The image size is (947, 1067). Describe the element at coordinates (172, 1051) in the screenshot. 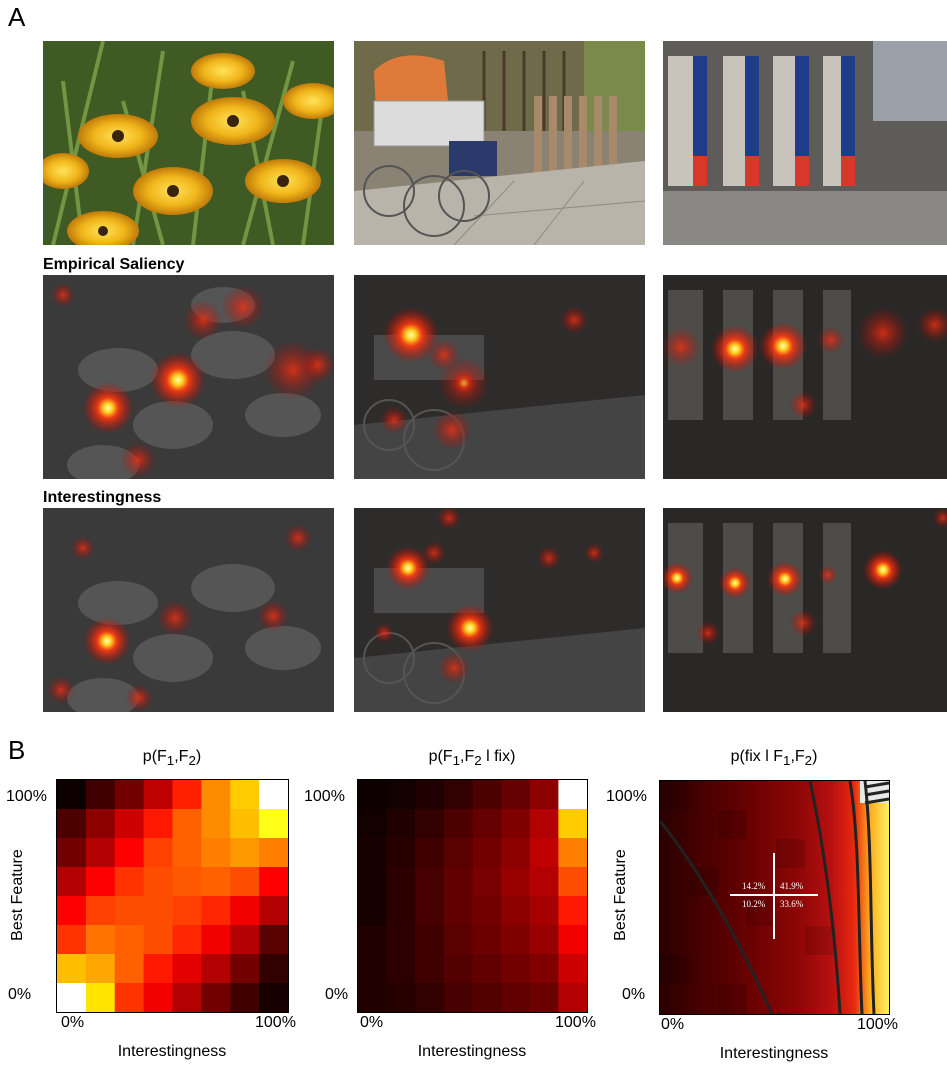

I see `plot1-xlabel: Interestingness` at that location.